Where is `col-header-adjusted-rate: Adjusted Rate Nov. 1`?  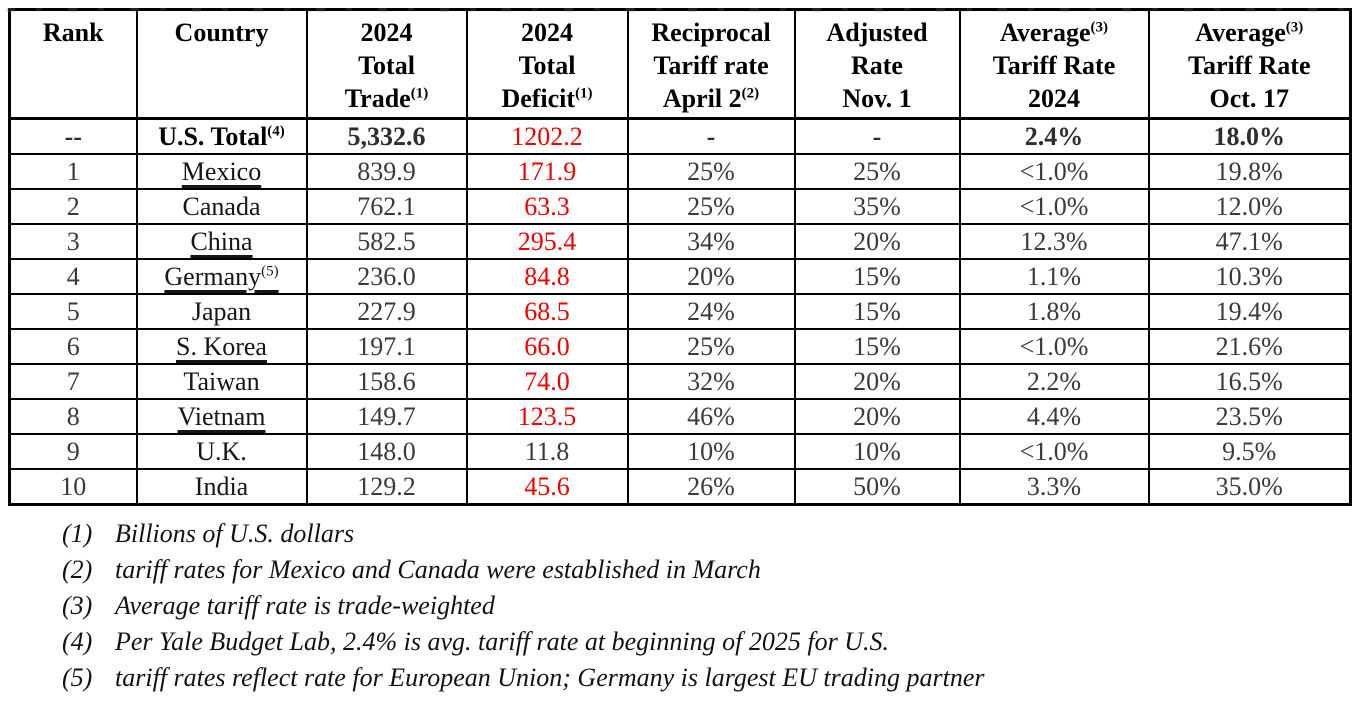
col-header-adjusted-rate: Adjusted Rate Nov. 1 is located at coordinates (877, 64).